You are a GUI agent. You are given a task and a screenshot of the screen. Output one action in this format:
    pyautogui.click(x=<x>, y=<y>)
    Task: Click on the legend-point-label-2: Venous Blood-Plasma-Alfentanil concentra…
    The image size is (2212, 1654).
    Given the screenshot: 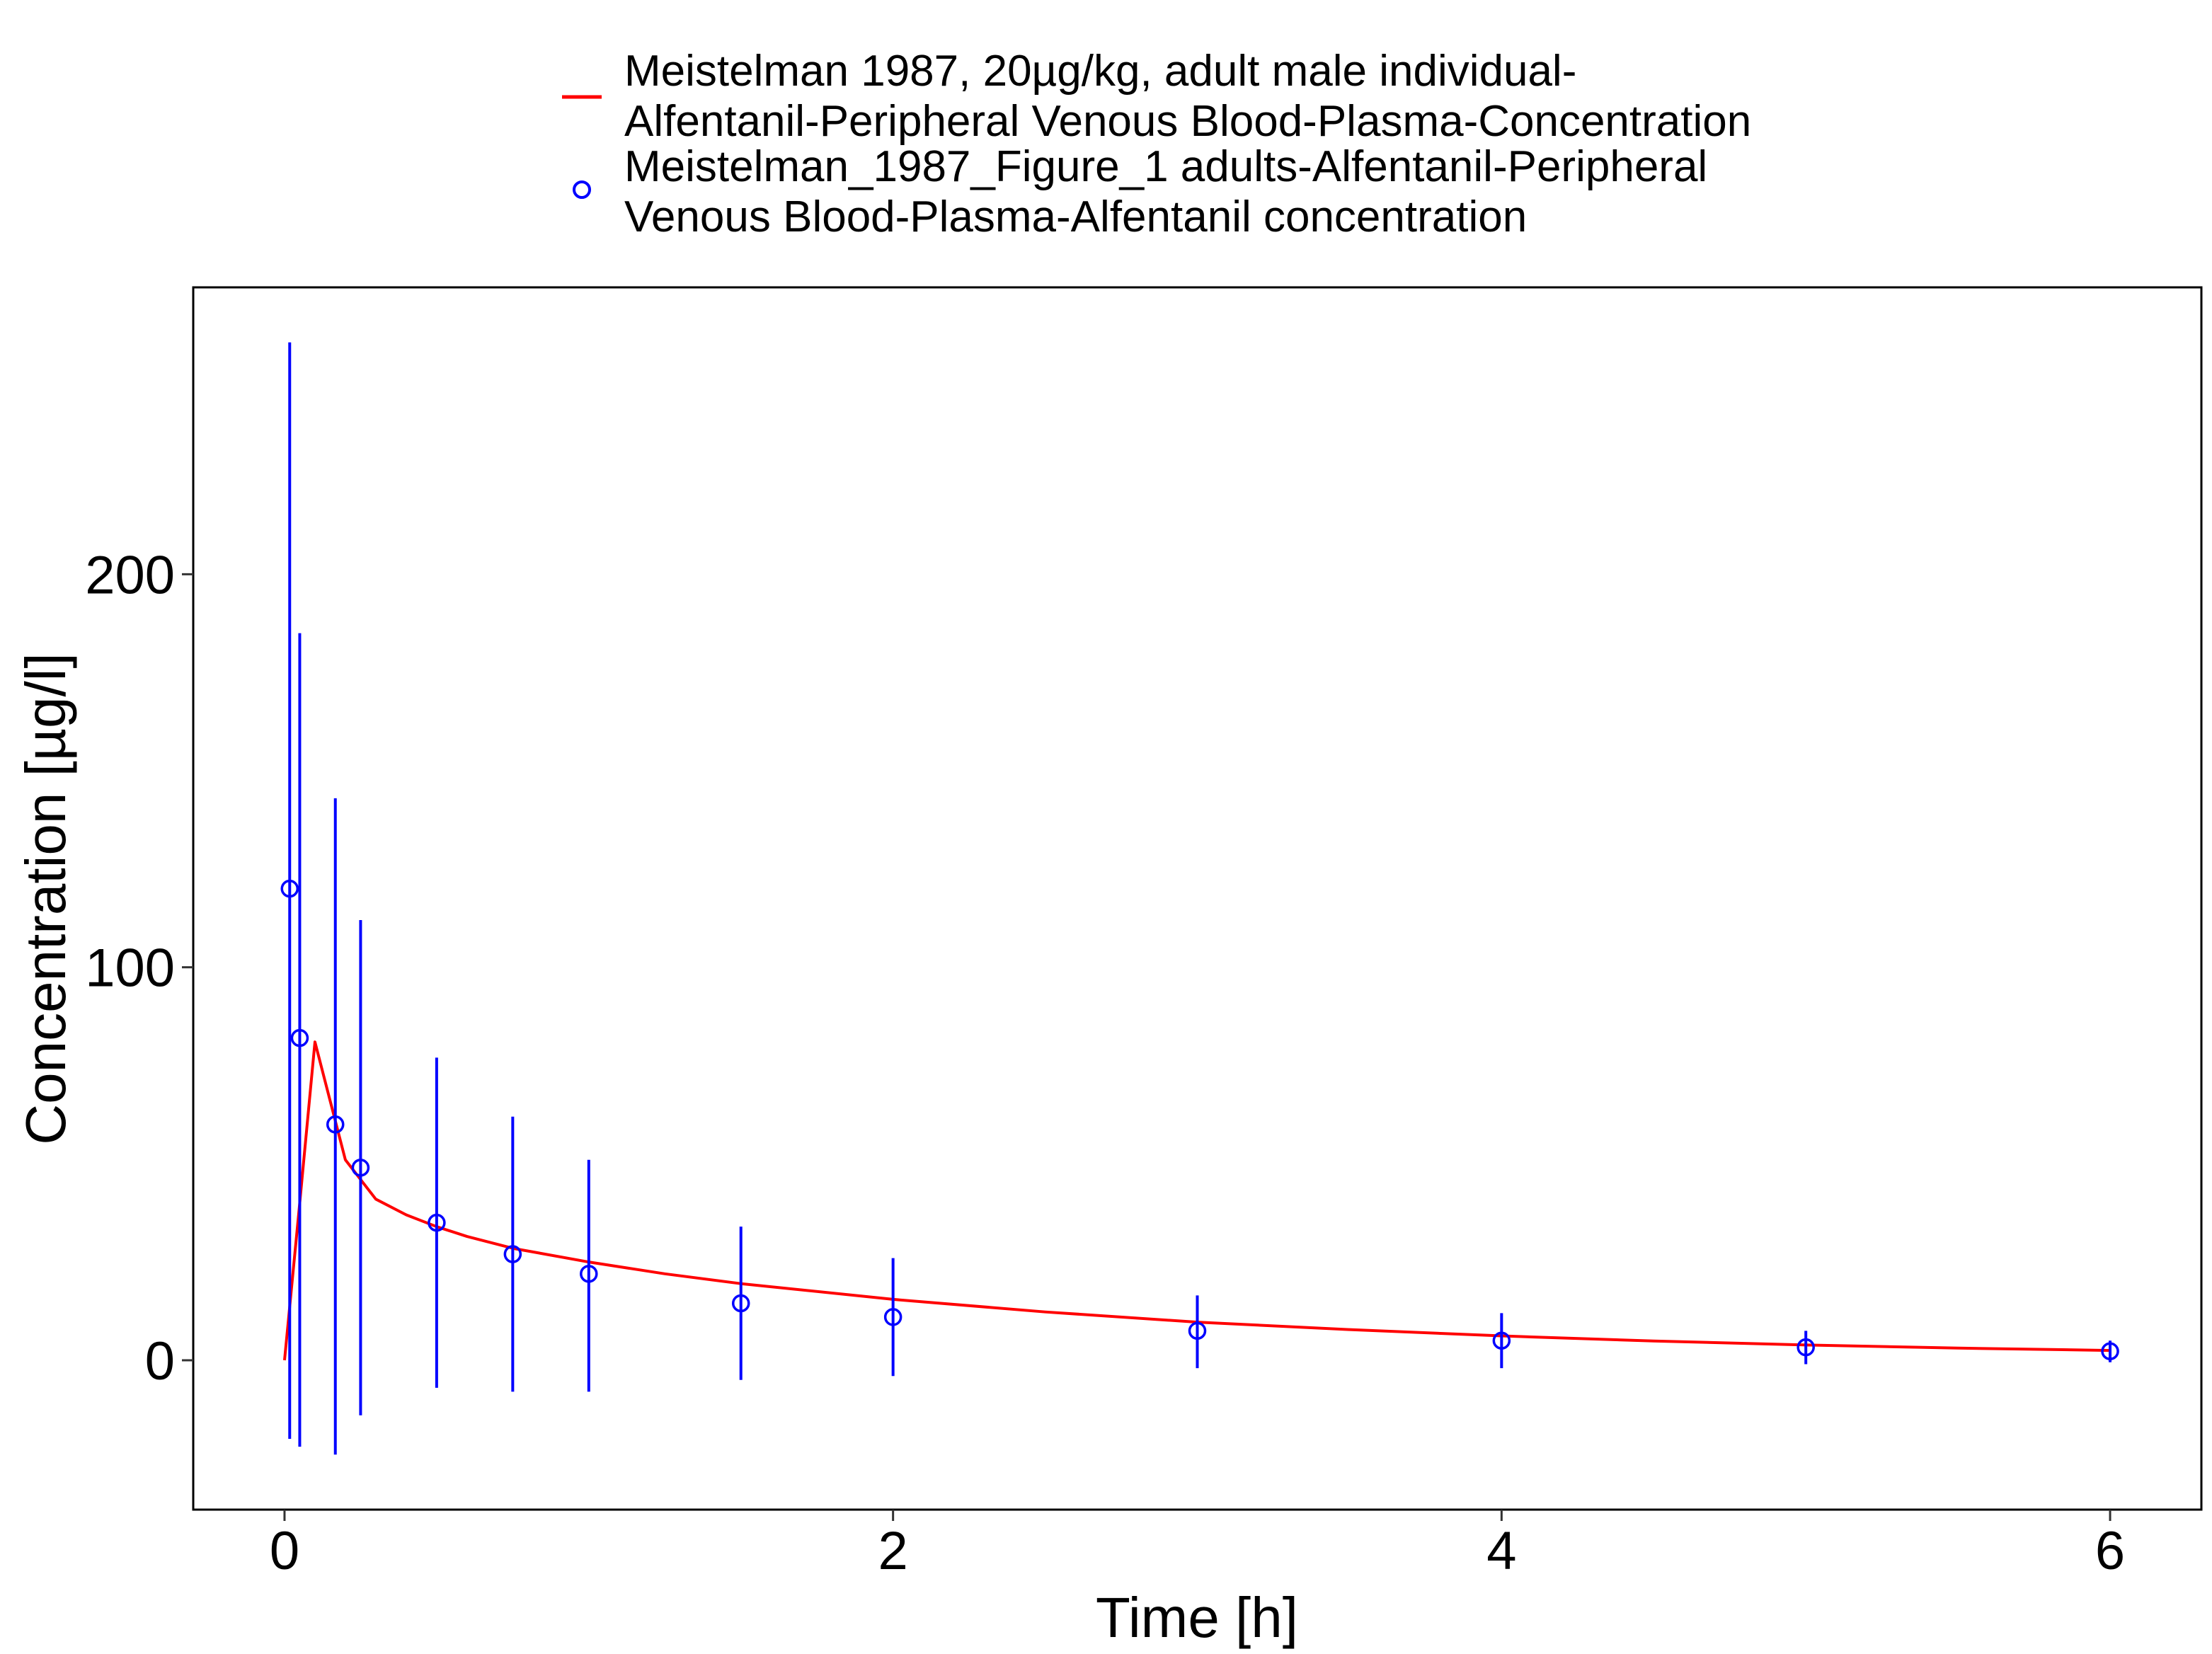 What is the action you would take?
    pyautogui.click(x=1075, y=217)
    